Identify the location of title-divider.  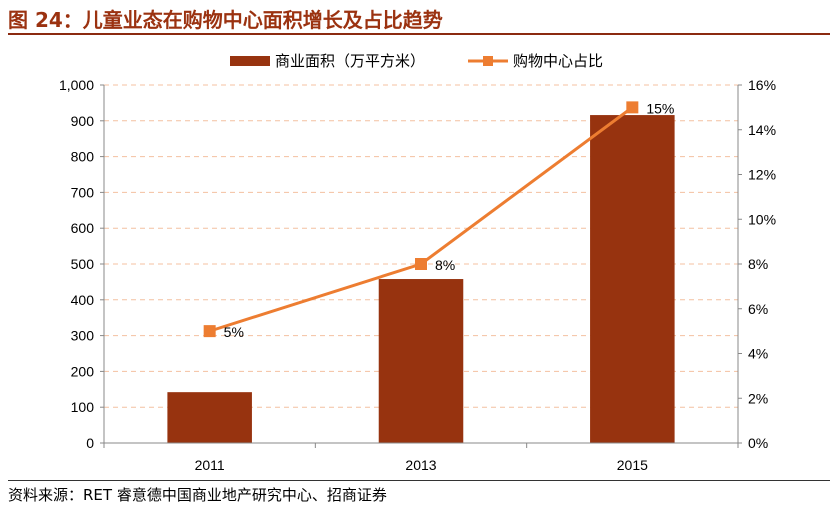
(419, 34).